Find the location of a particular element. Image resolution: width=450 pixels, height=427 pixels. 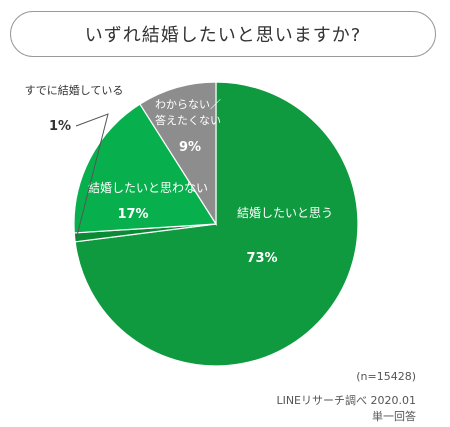

slice-label-0: 結婚したいと思う is located at coordinates (285, 213).